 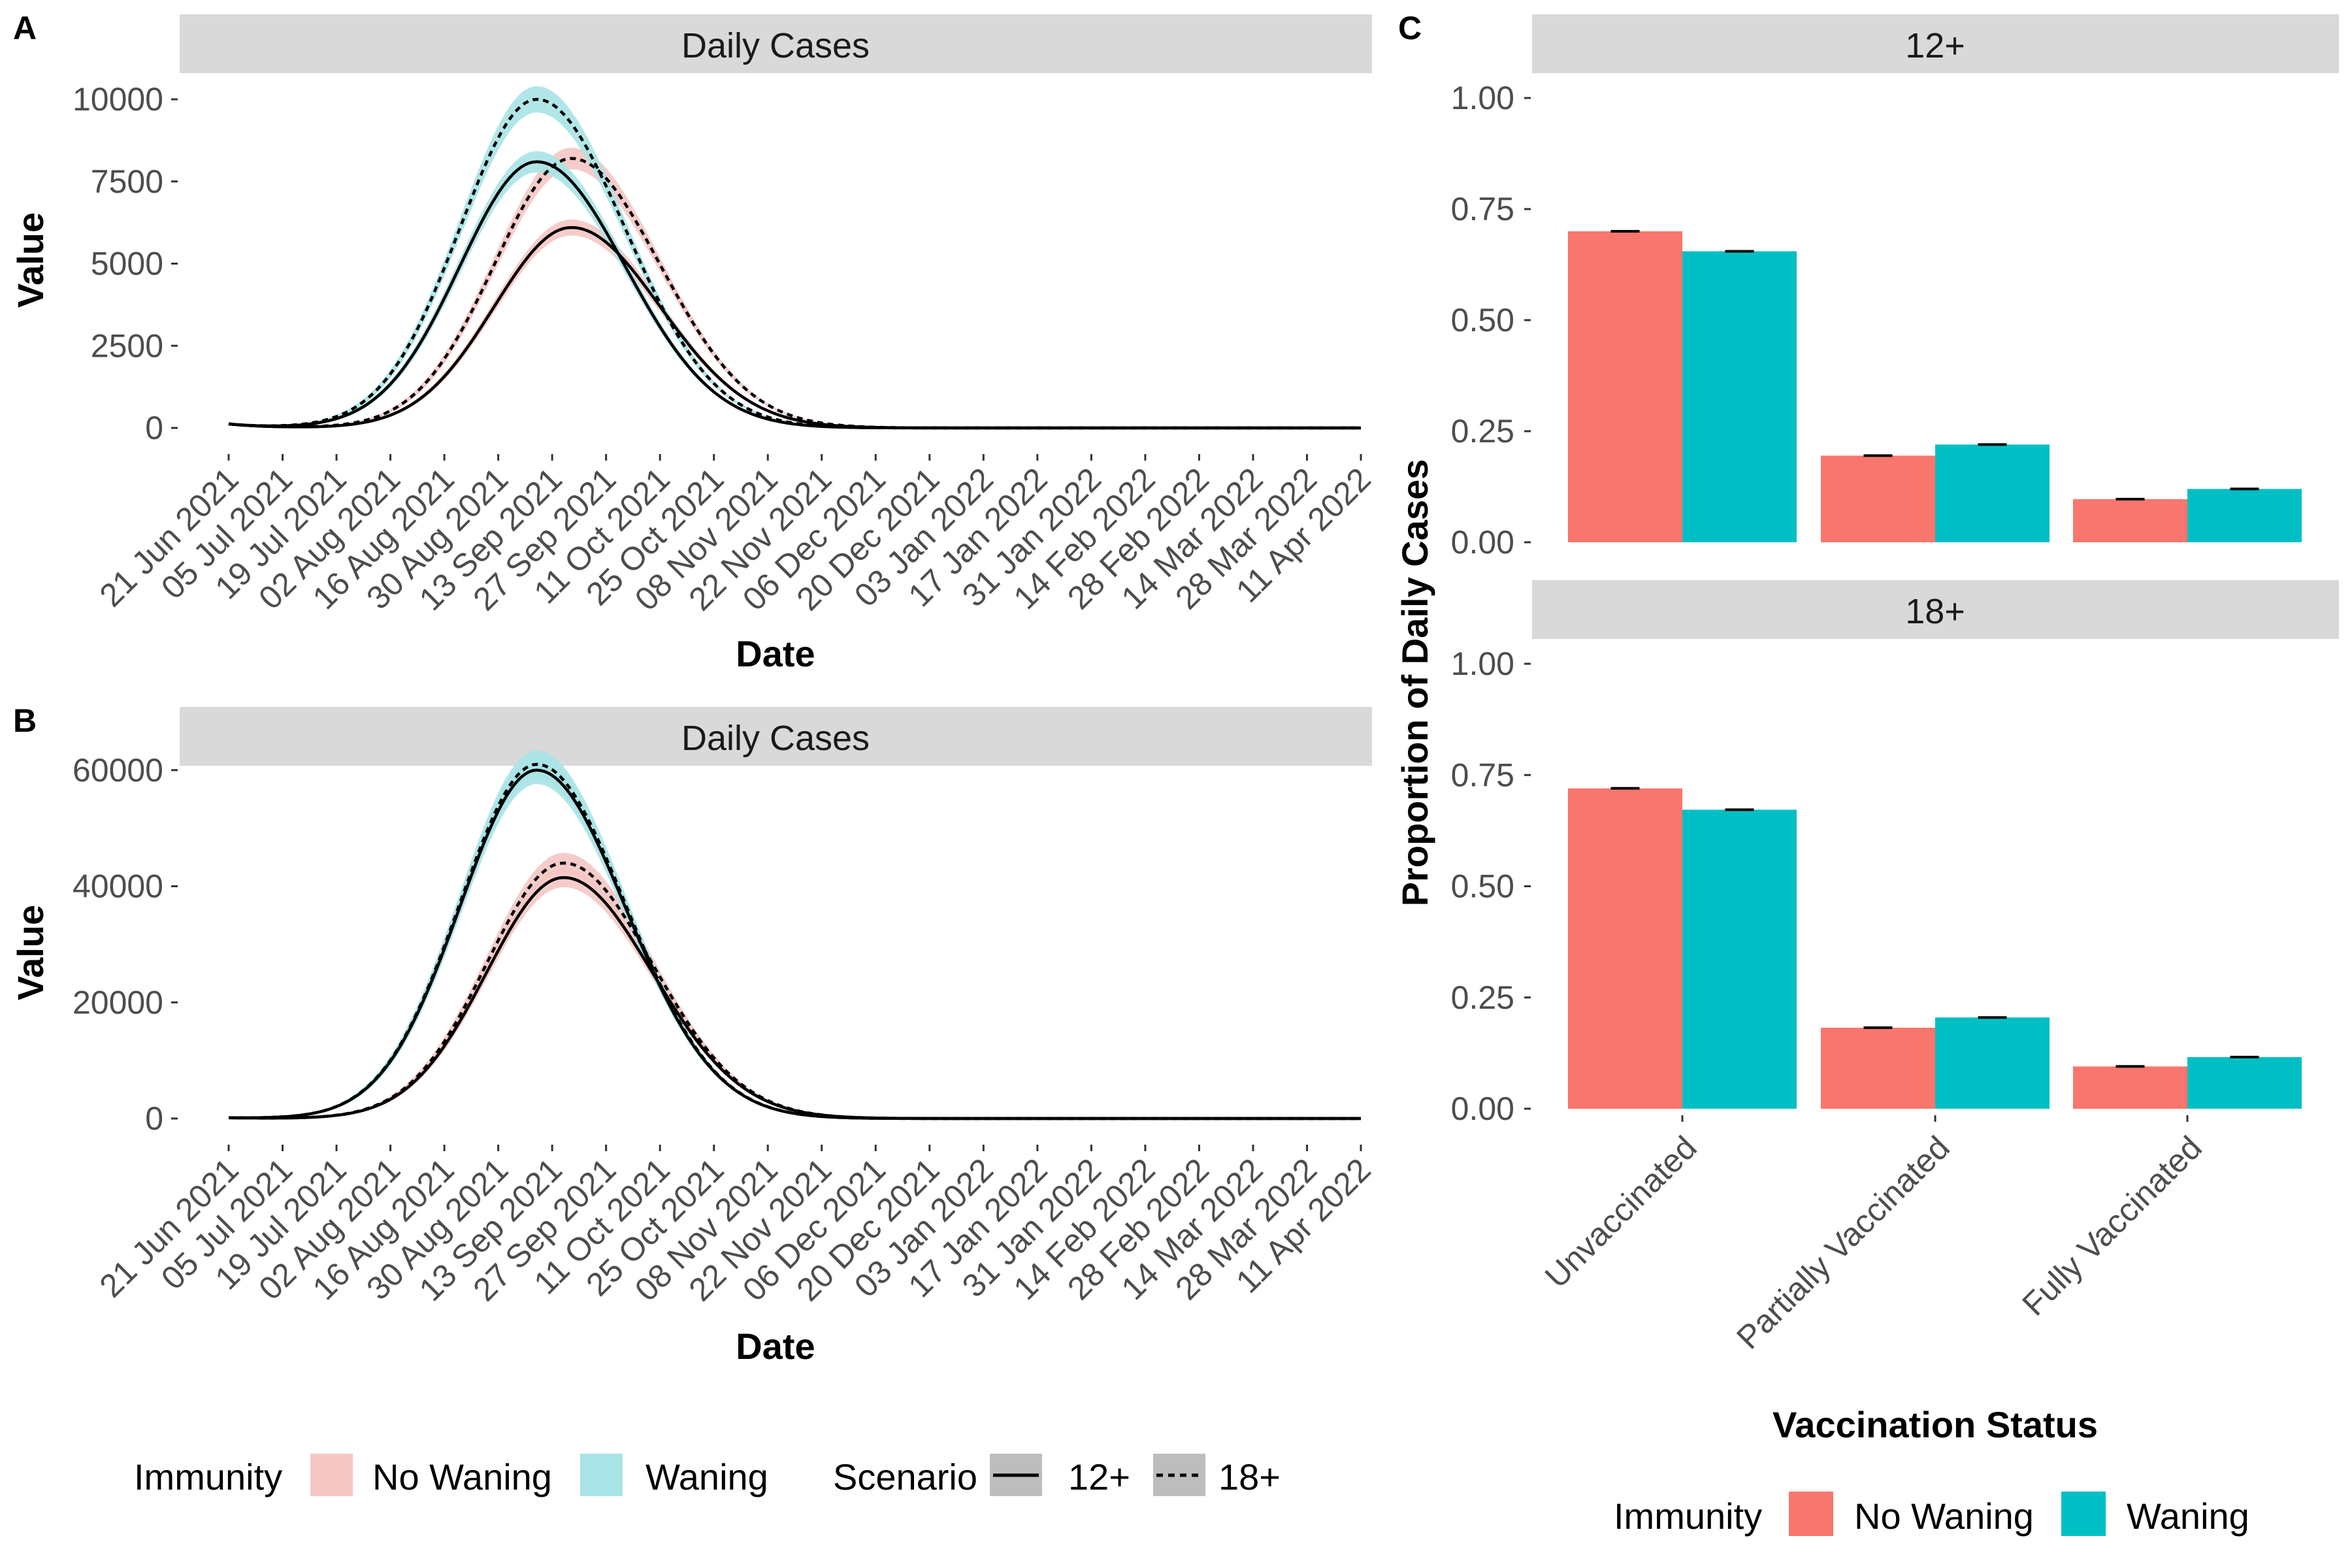 What do you see at coordinates (2244, 515) in the screenshot?
I see `bar-12-waning-fully-vaccinated` at bounding box center [2244, 515].